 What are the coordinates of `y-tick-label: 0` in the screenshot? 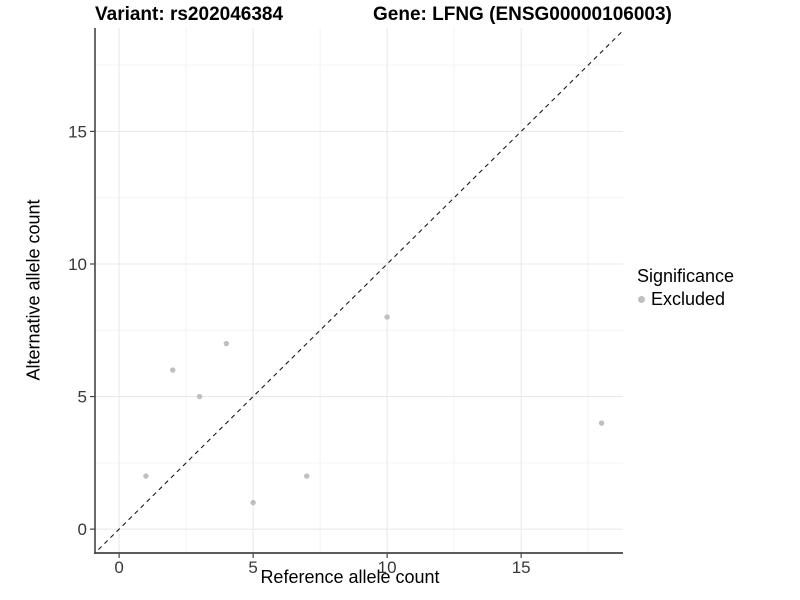 It's located at (82, 529).